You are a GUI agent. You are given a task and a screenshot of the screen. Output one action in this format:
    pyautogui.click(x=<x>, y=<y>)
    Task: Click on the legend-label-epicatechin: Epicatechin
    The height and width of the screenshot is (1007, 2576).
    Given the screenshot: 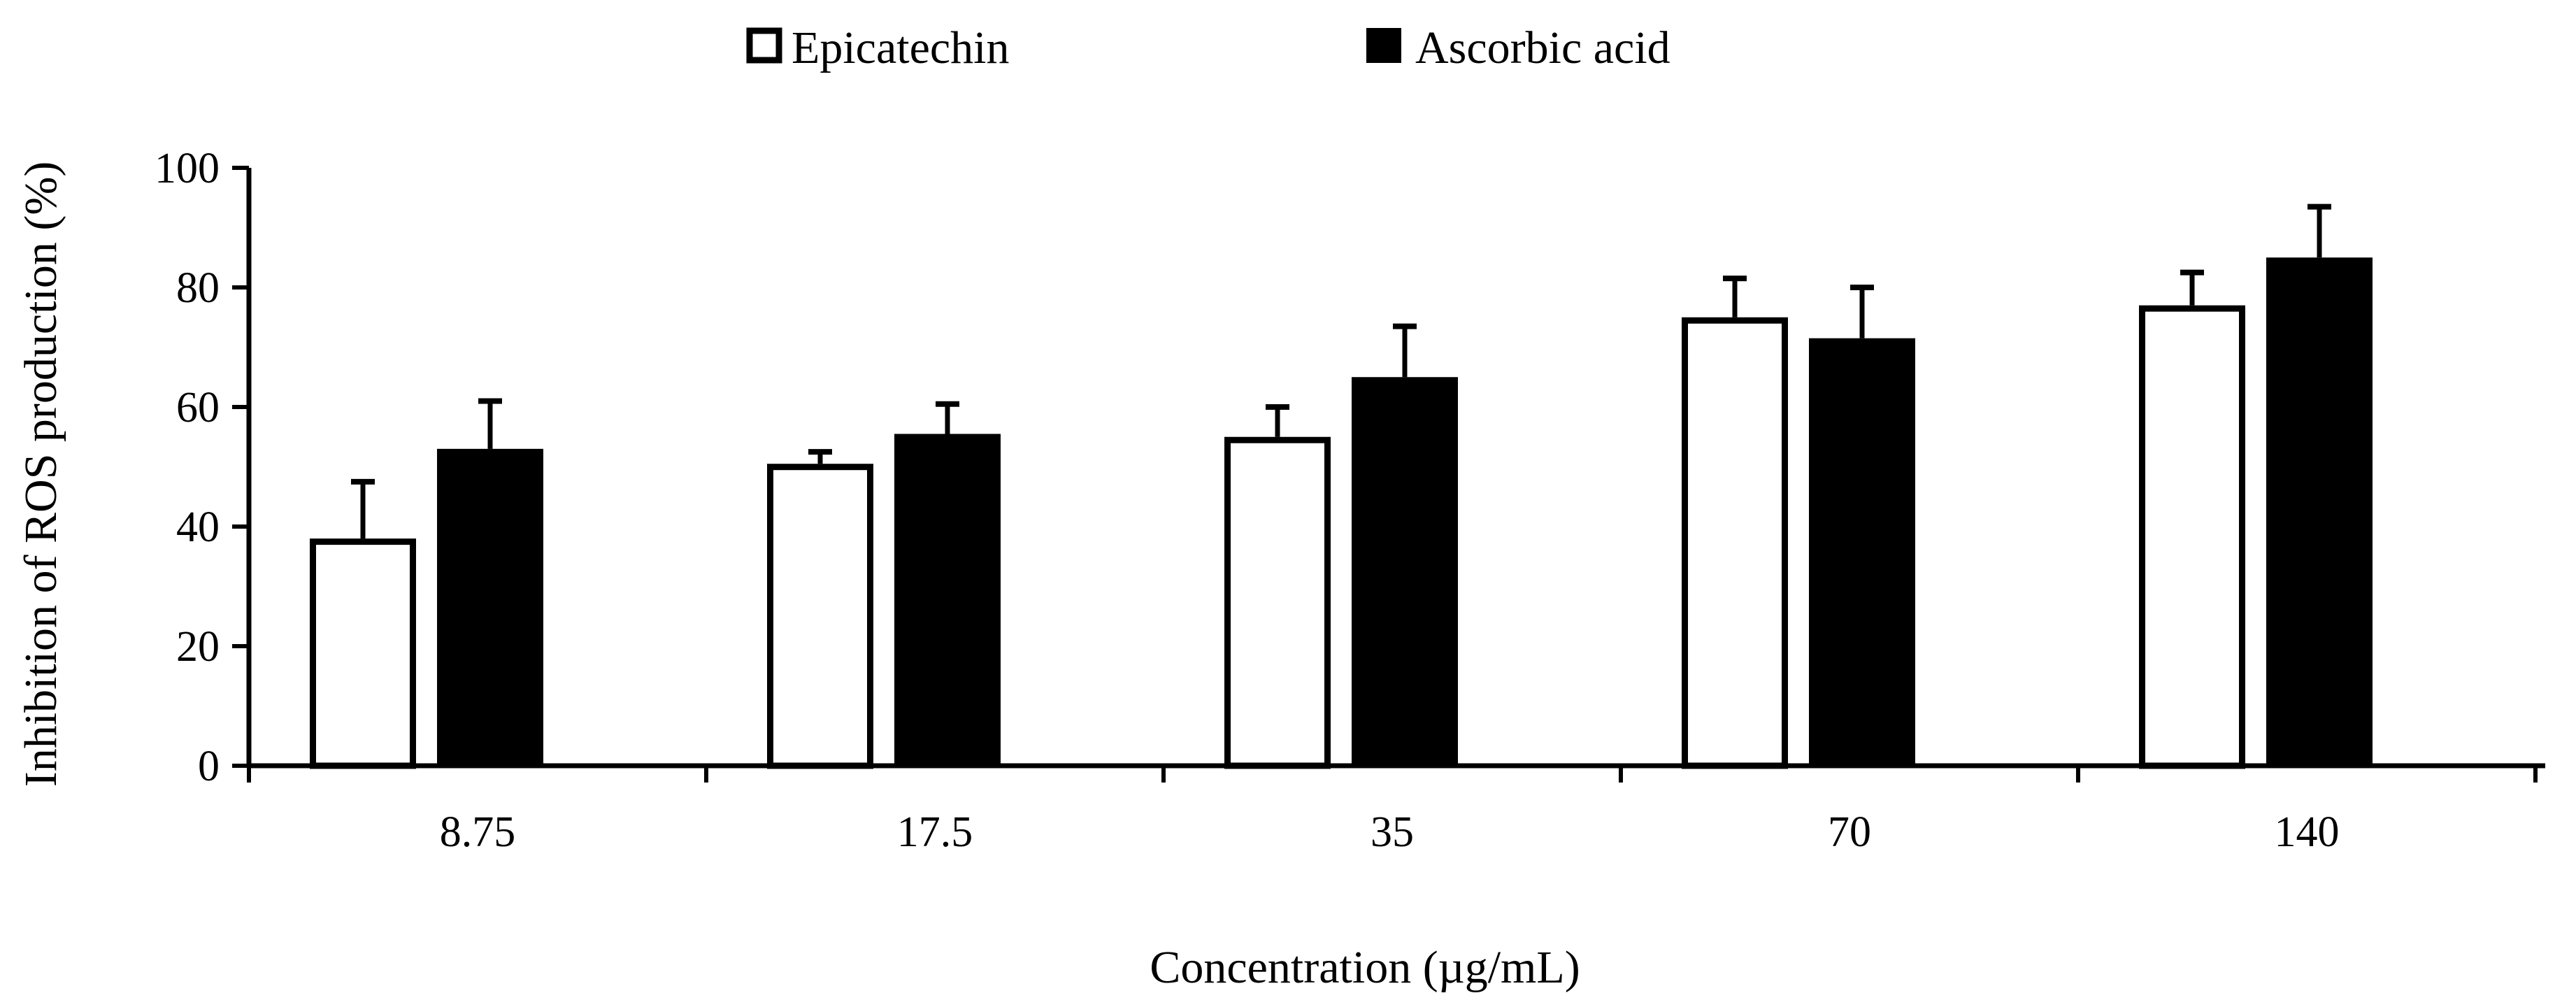 What is the action you would take?
    pyautogui.click(x=901, y=47)
    